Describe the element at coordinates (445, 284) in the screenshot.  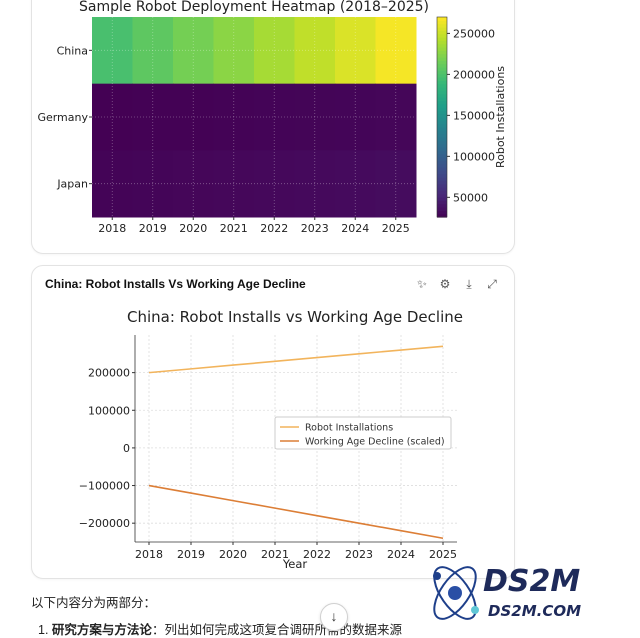
I see `settings-sliders-icon: ⚙` at that location.